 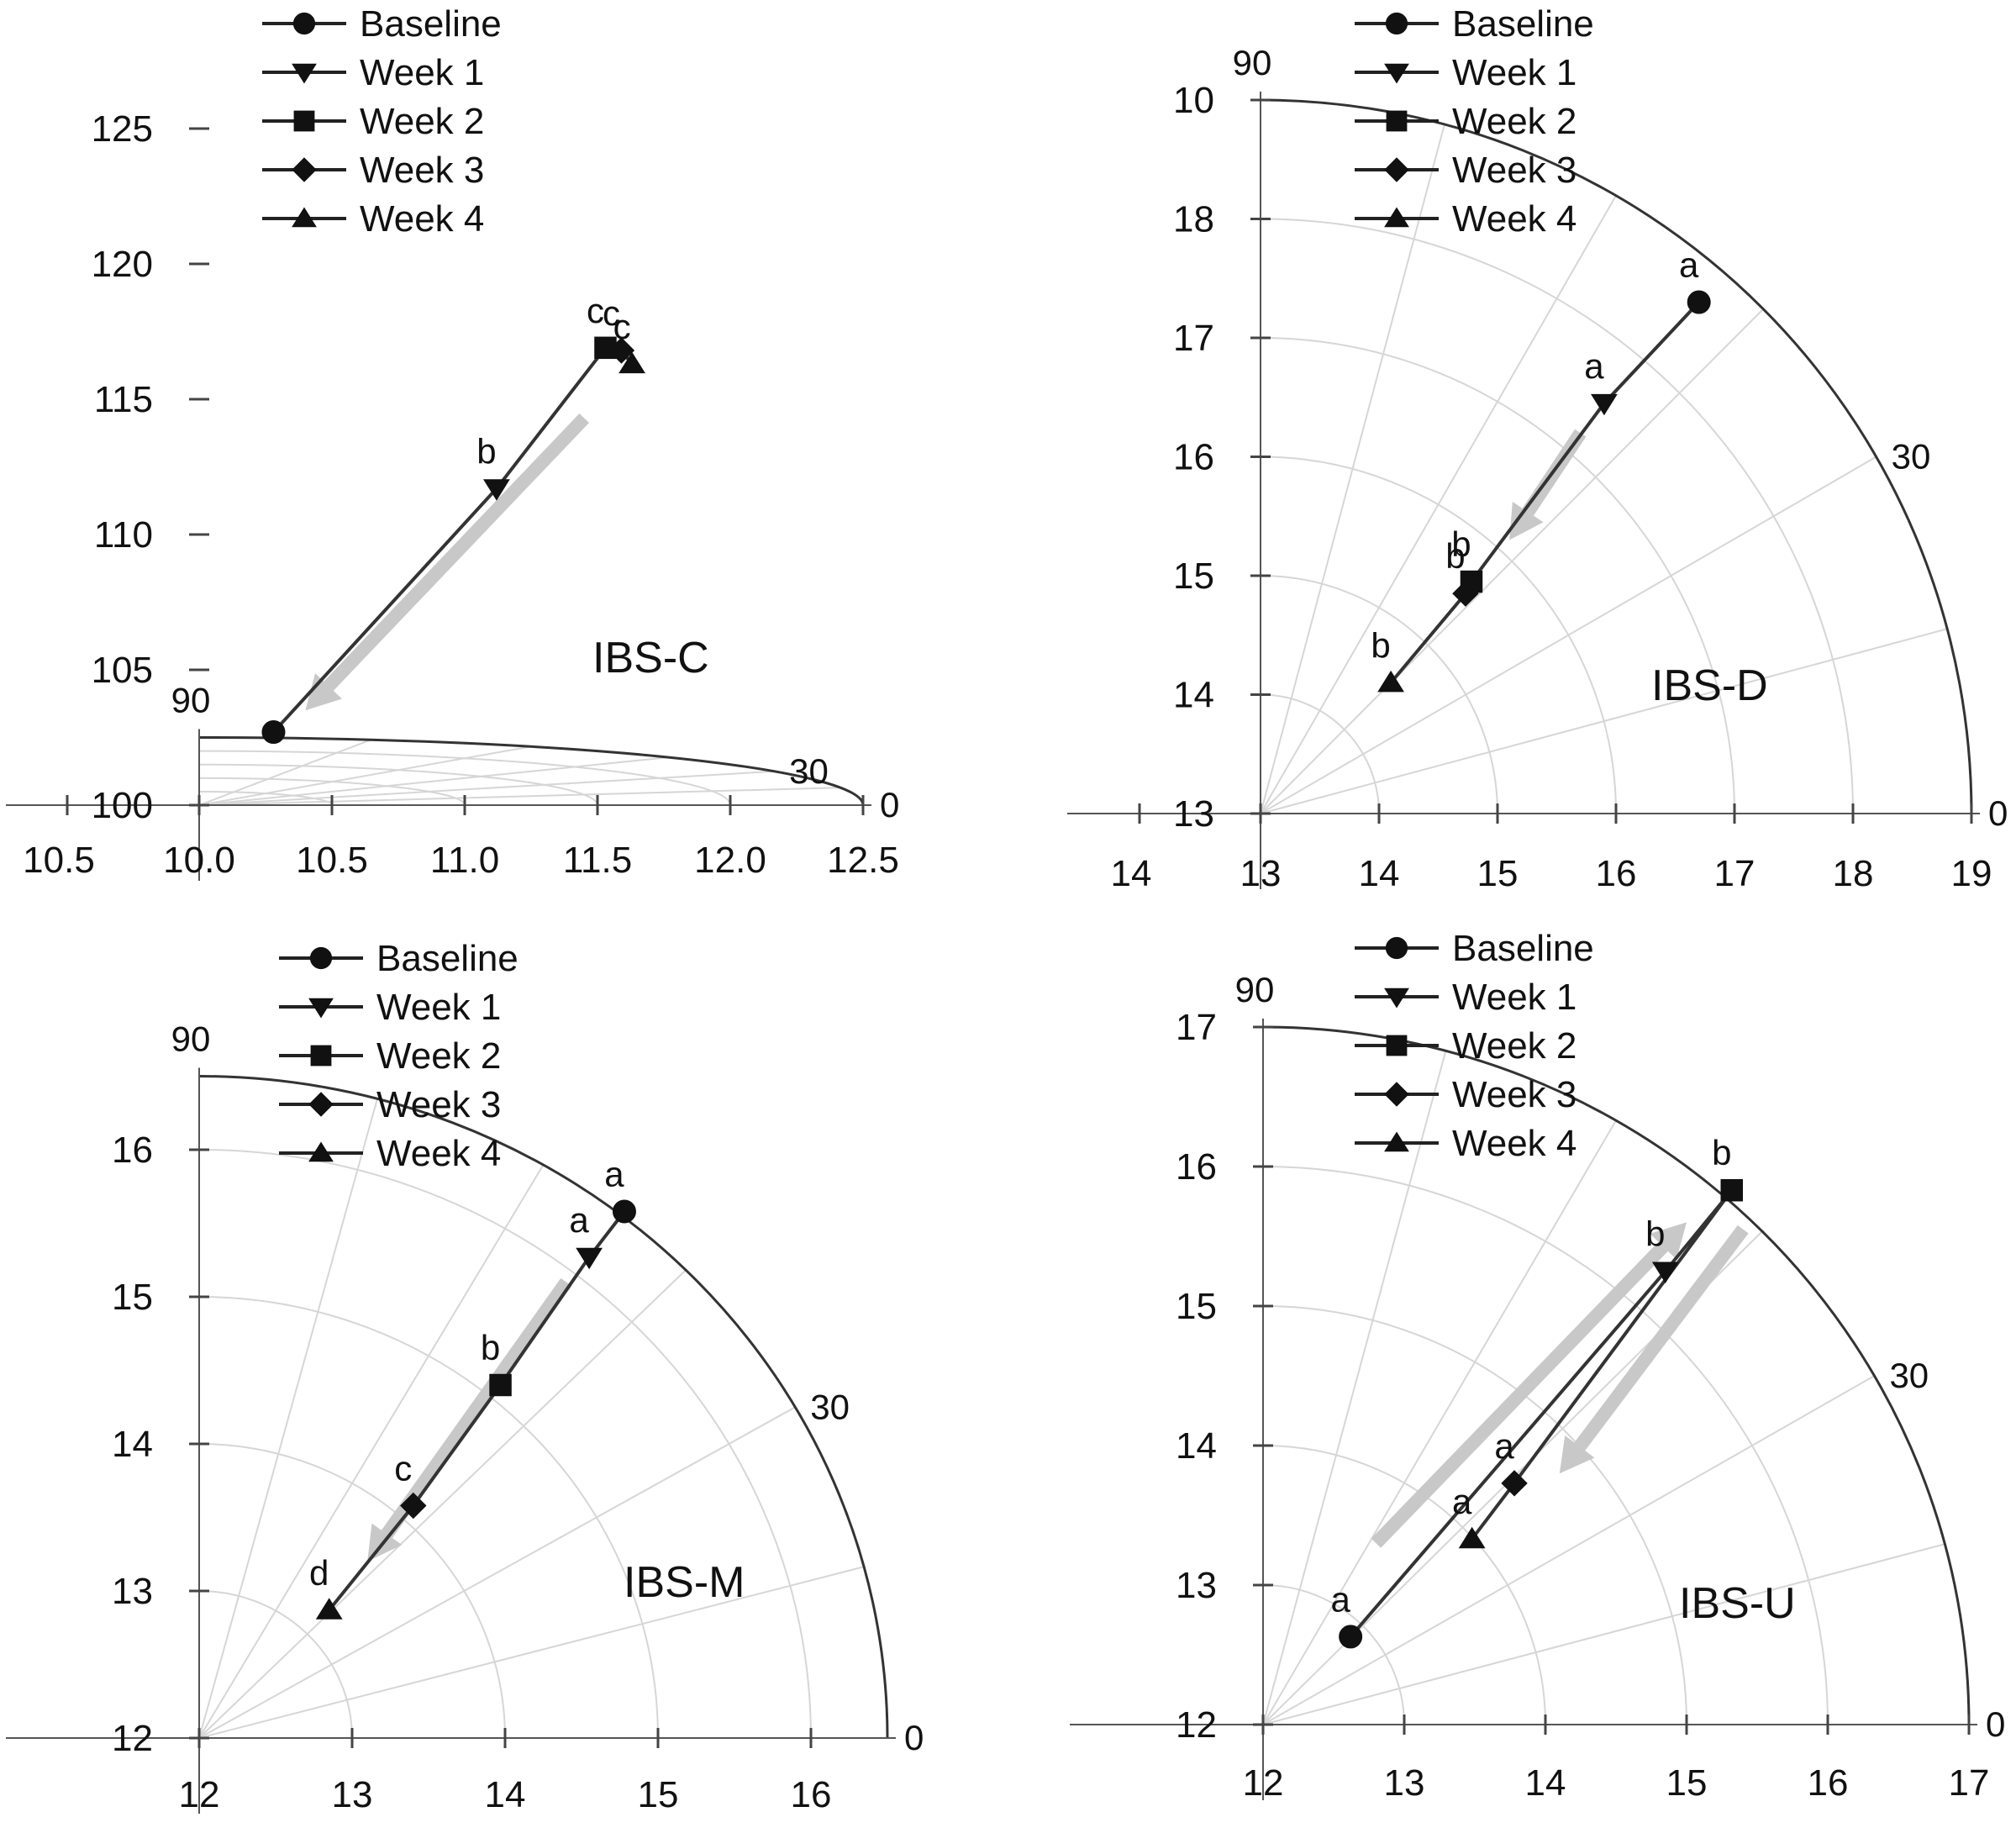 I want to click on y-tick-label: 15, so click(x=1194, y=576).